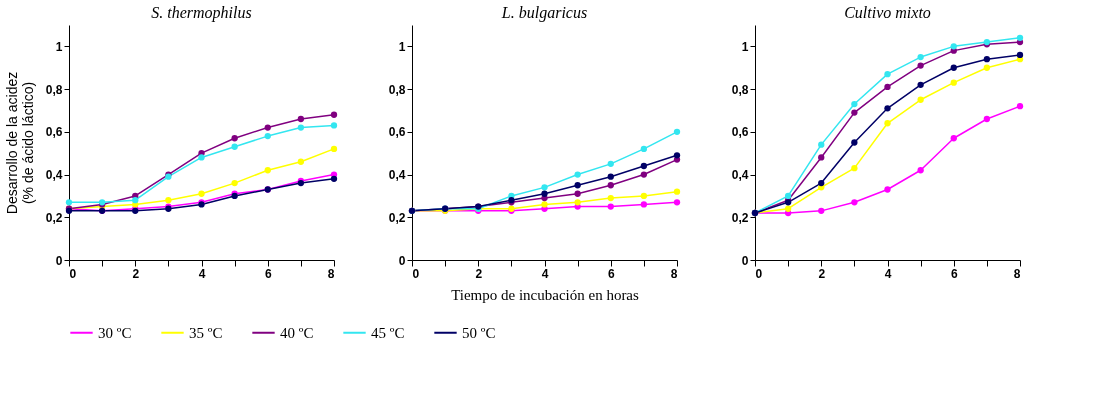 The height and width of the screenshot is (404, 1102). Describe the element at coordinates (887, 12) in the screenshot. I see `chart-title: Cultivo mixto` at that location.